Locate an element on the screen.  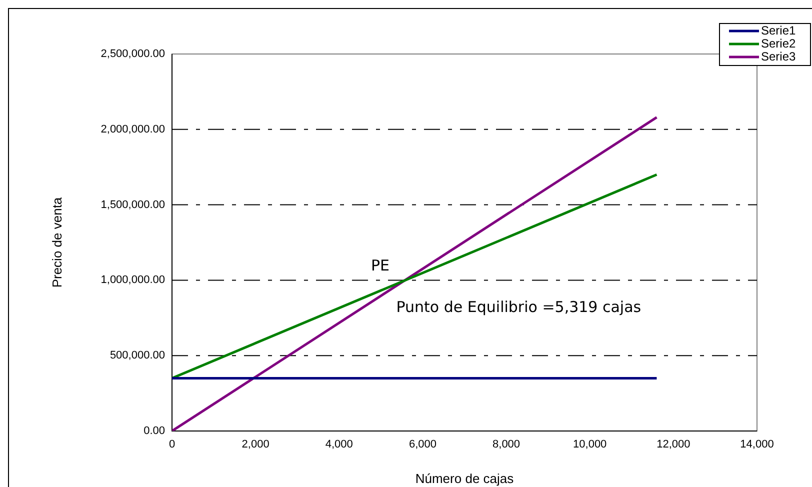
annotation: Punto de Equilibrio =5,319 cajas is located at coordinates (519, 307).